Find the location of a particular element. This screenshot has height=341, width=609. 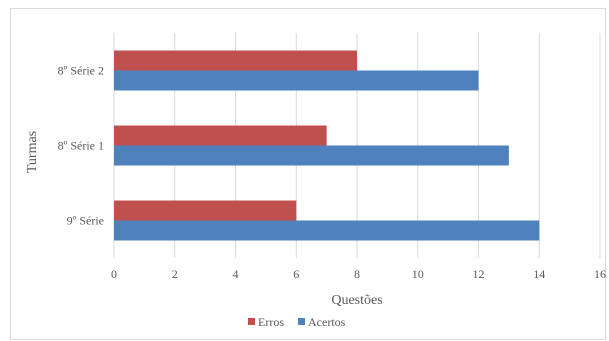

legend-label-erros: Erros is located at coordinates (271, 322).